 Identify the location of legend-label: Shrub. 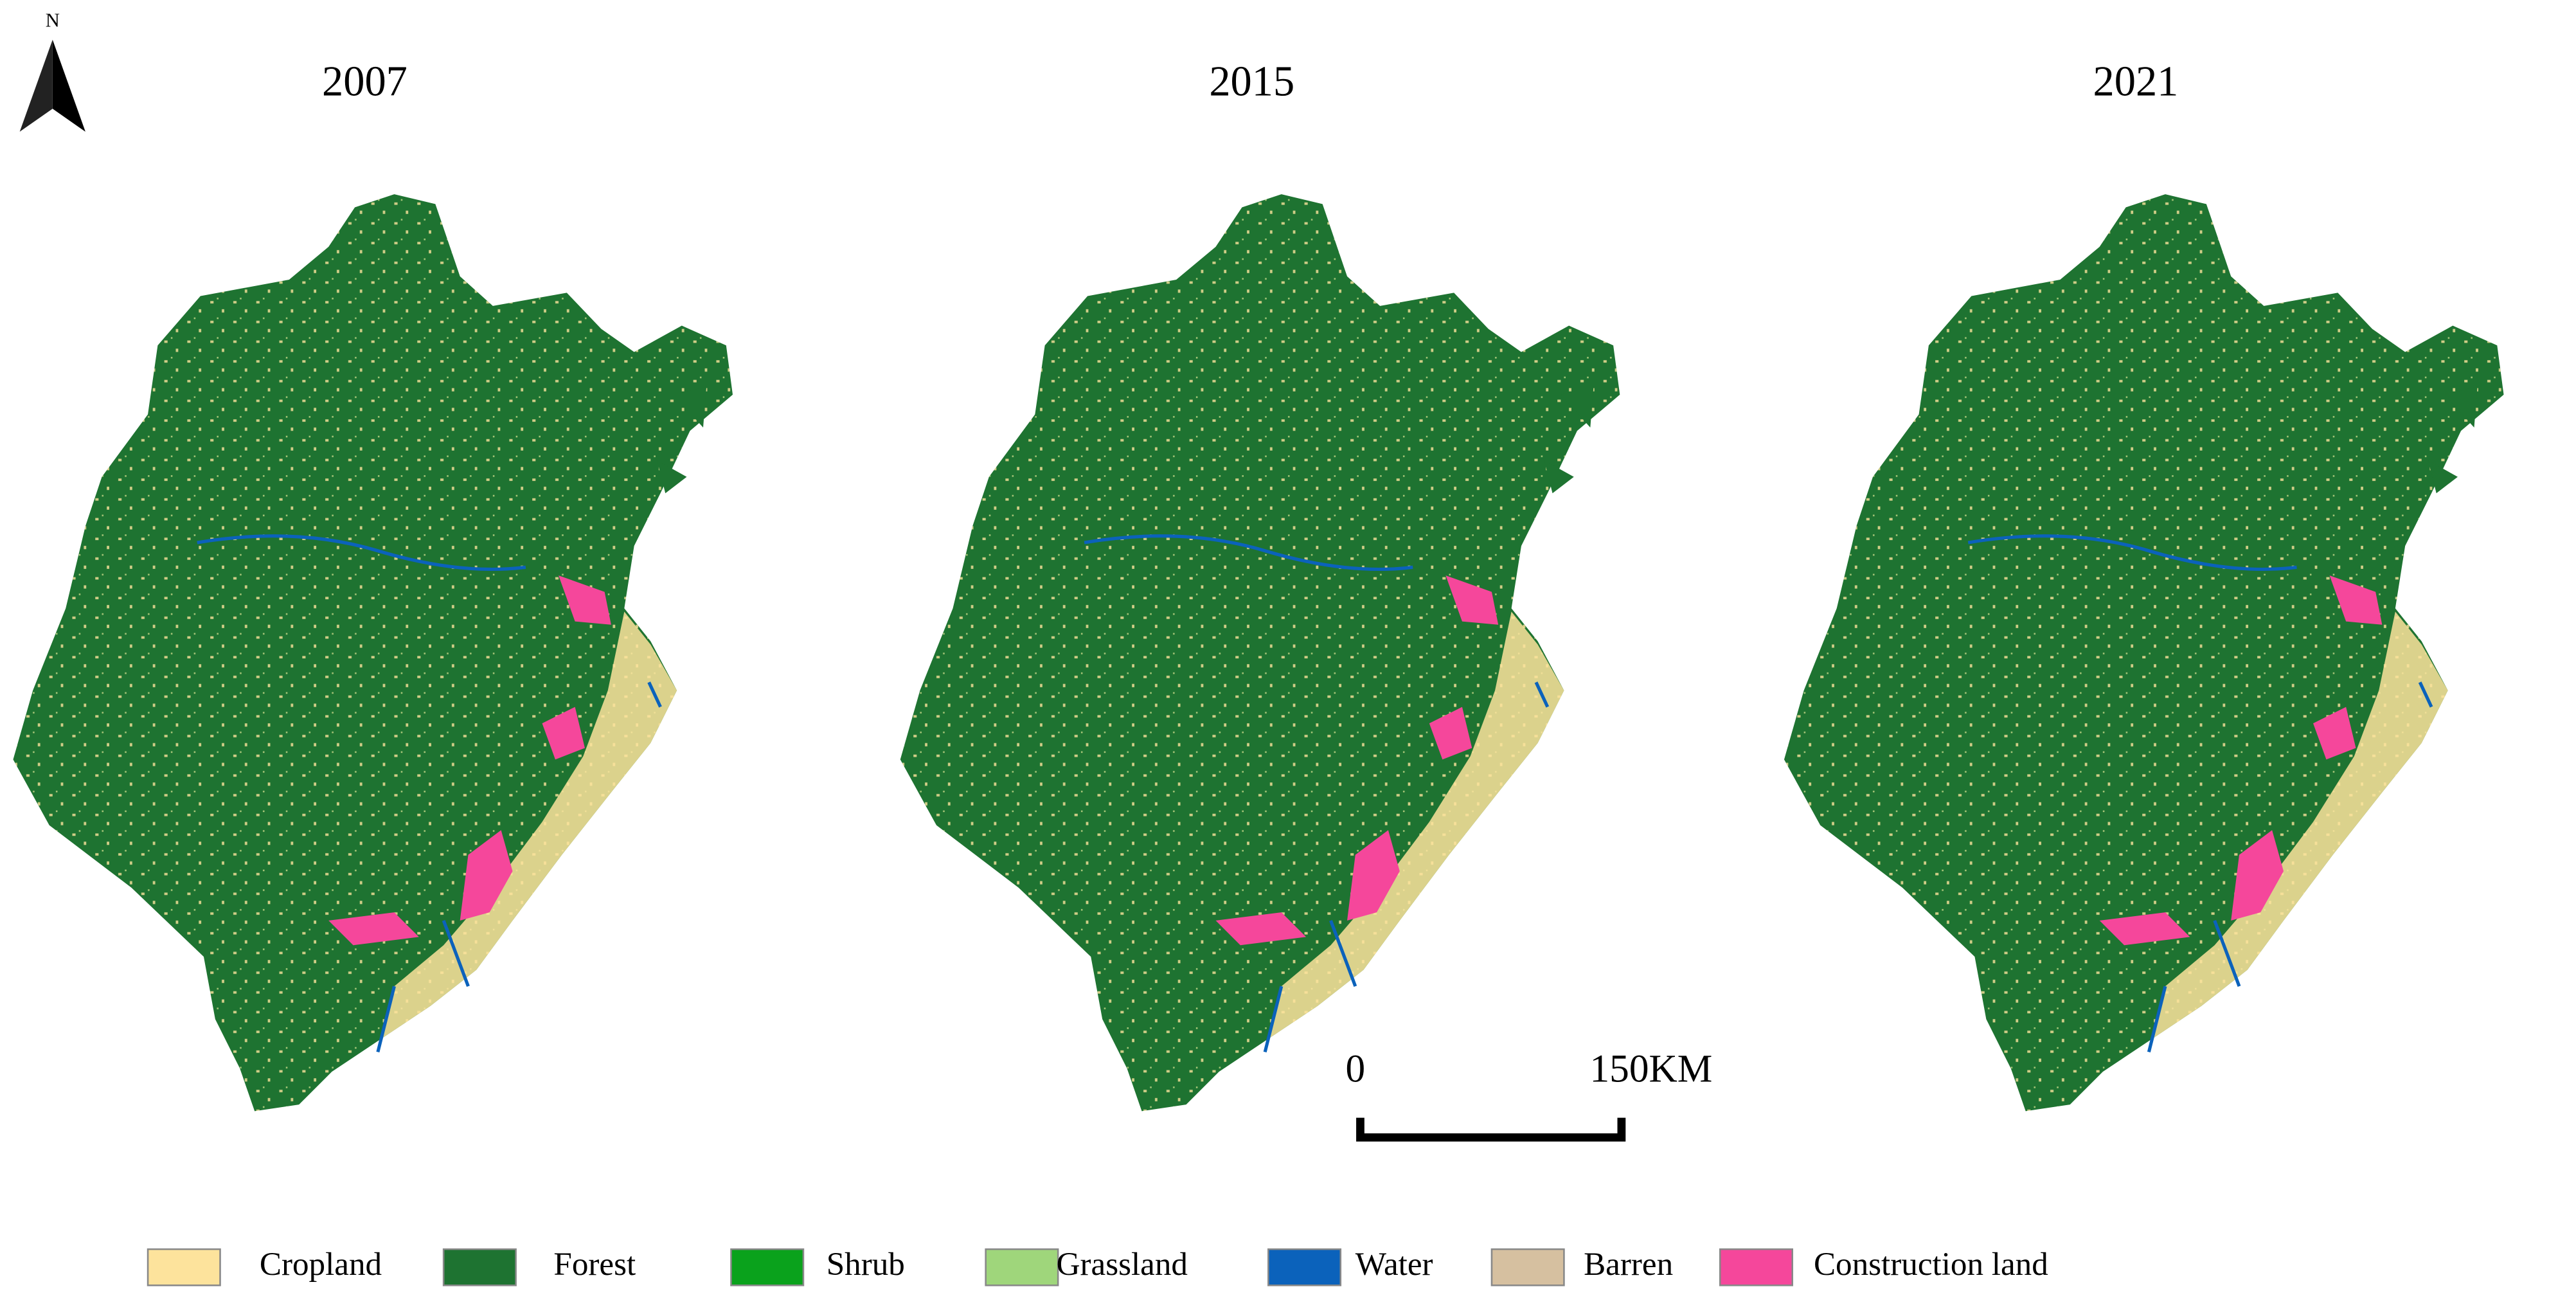
(866, 1264).